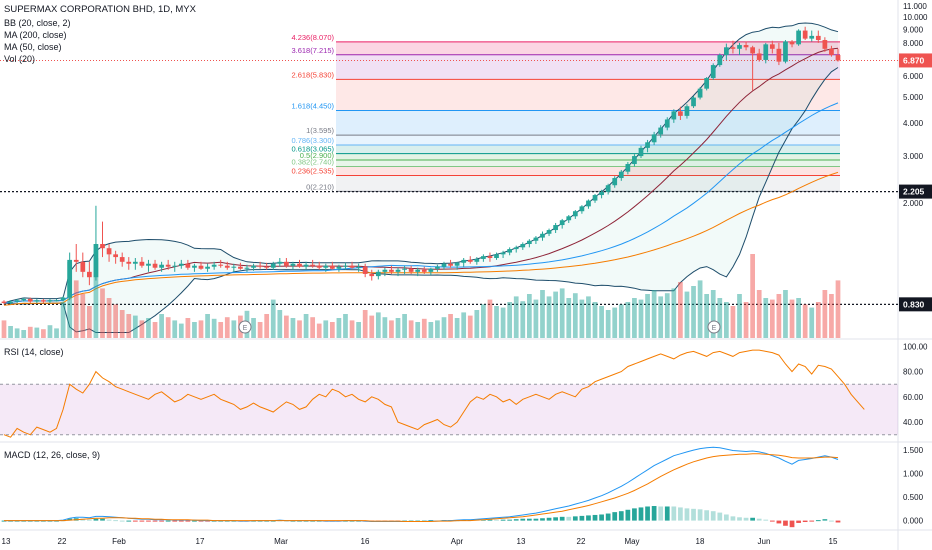 Image resolution: width=932 pixels, height=550 pixels. Describe the element at coordinates (913, 123) in the screenshot. I see `price-tick: 4.000` at that location.